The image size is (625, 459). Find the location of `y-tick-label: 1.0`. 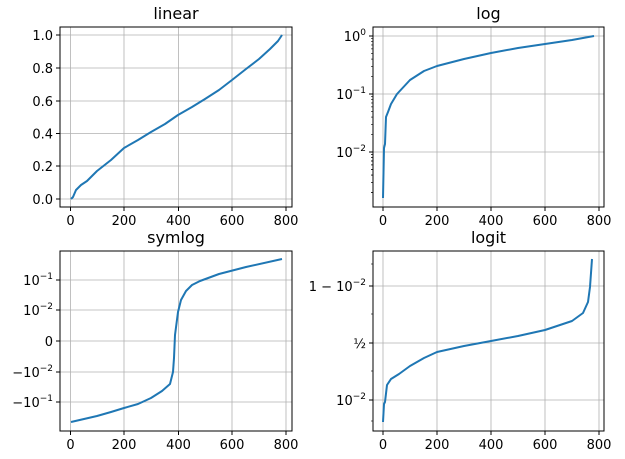

y-tick-label: 1.0 is located at coordinates (42, 36).